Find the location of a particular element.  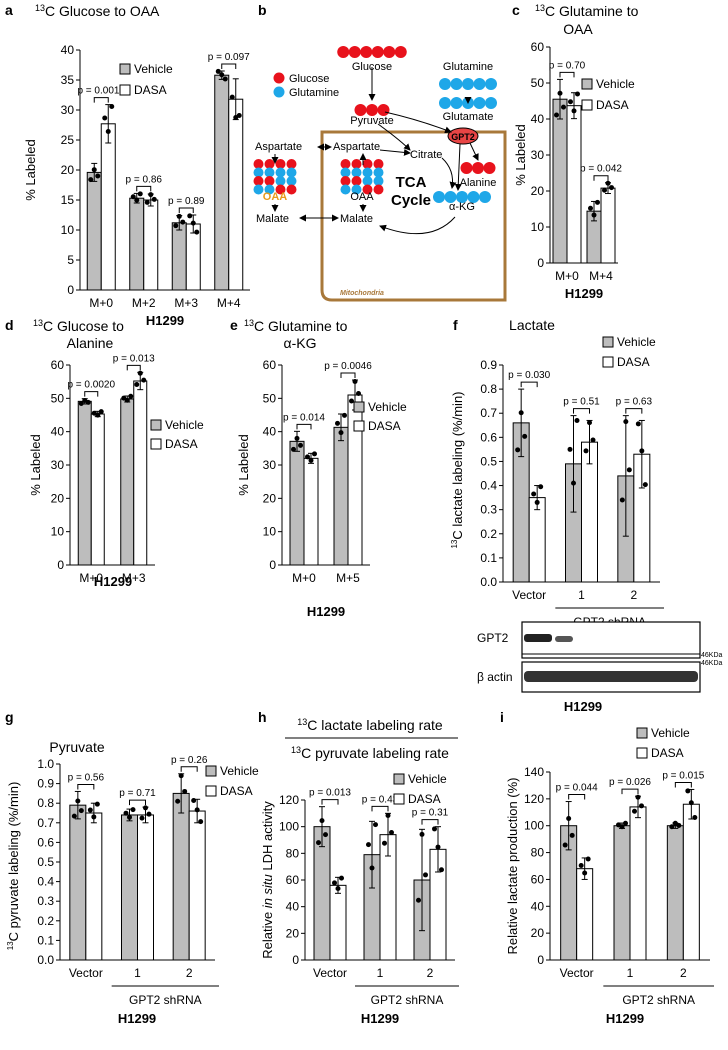

group-label-i: GPT2 shRNA is located at coordinates (658, 1000).